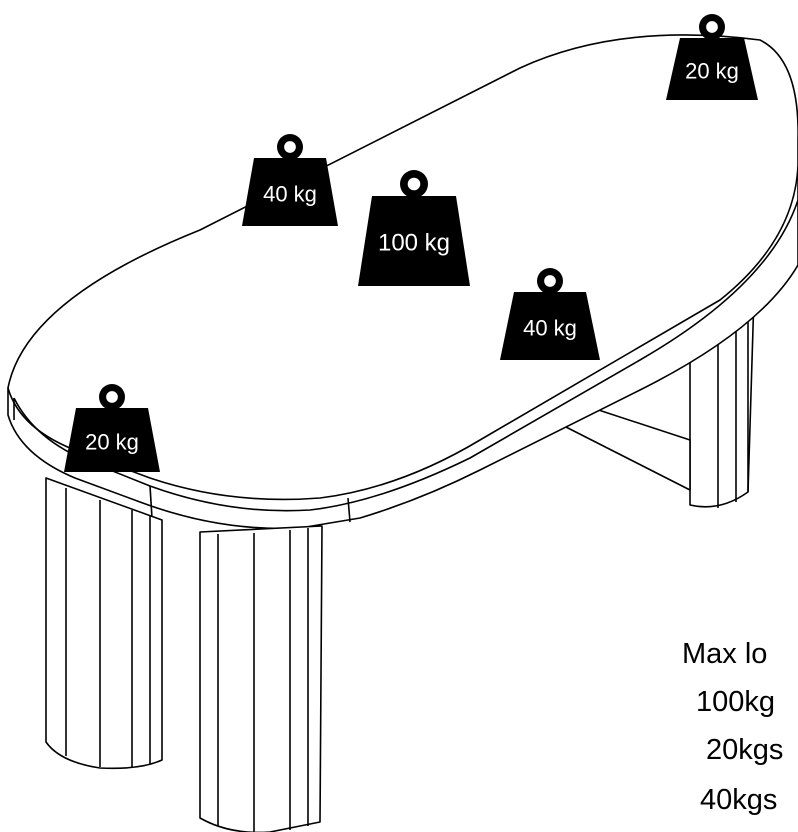 The width and height of the screenshot is (798, 832). Describe the element at coordinates (745, 750) in the screenshot. I see `legend-line-20kgs: 20kgs` at that location.